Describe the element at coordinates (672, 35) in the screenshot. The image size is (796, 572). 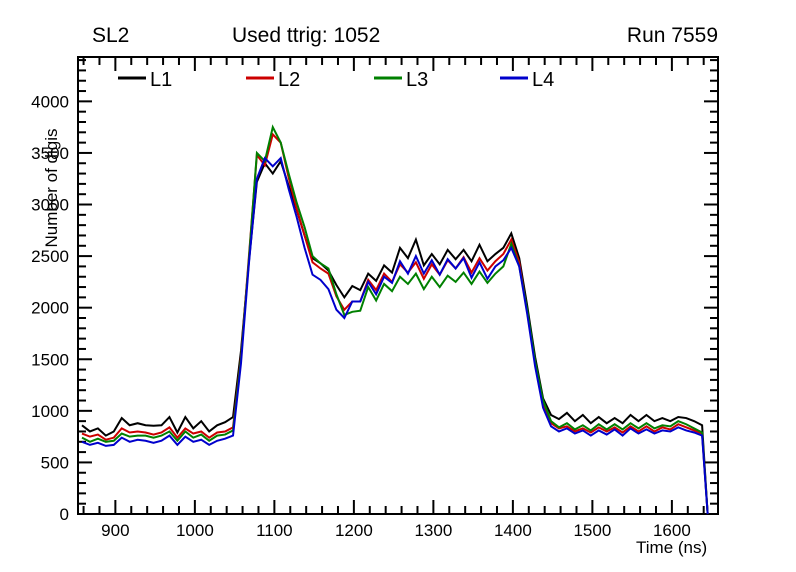
I see `panel-label-run: Run 7559` at that location.